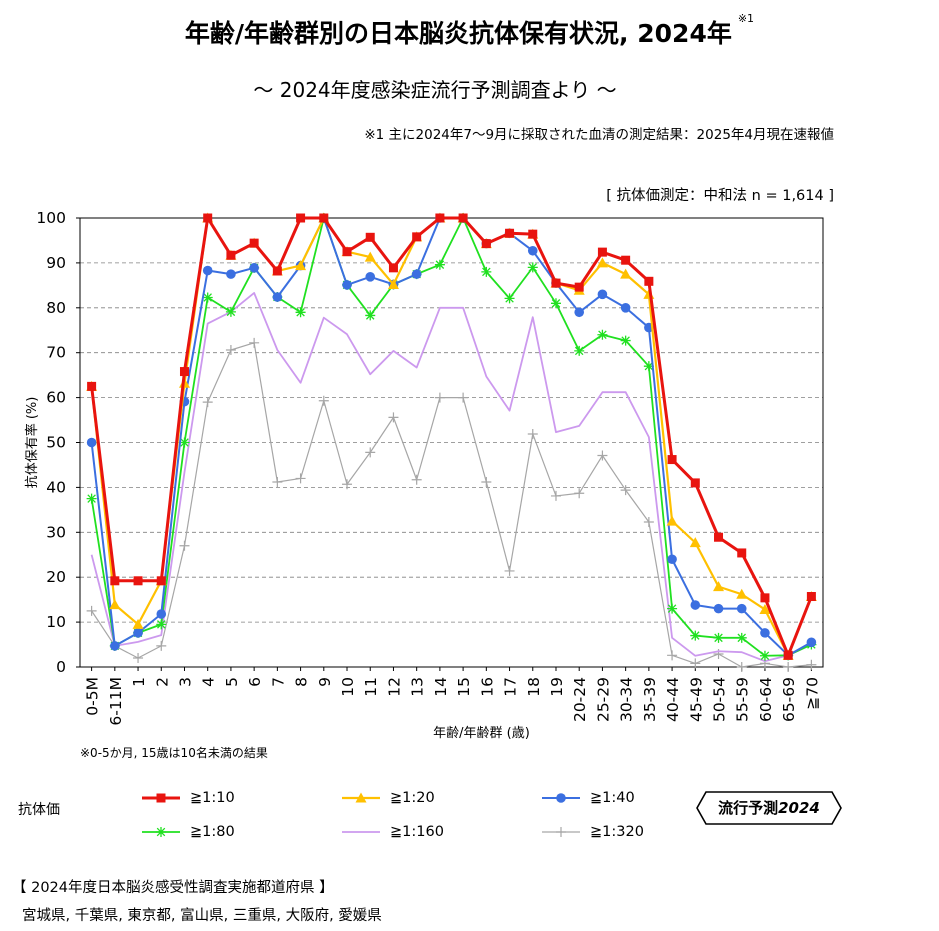  Describe the element at coordinates (612, 798) in the screenshot. I see `legend-label: ≧1:40` at that location.